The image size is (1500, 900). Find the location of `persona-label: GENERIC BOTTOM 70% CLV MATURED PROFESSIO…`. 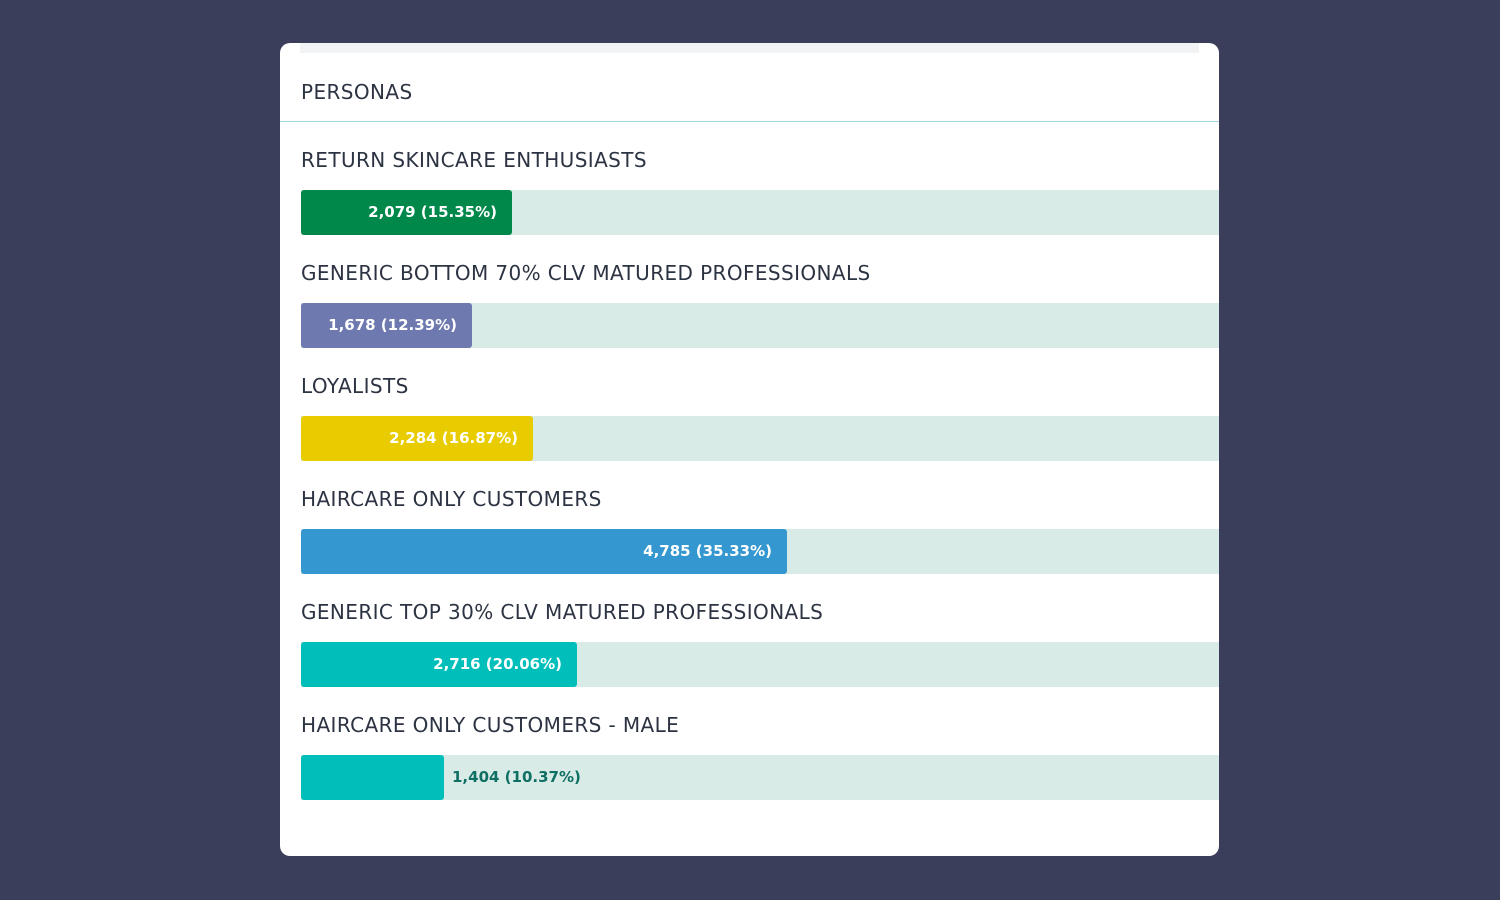

persona-label: GENERIC BOTTOM 70% CLV MATURED PROFESSIO… is located at coordinates (586, 273).